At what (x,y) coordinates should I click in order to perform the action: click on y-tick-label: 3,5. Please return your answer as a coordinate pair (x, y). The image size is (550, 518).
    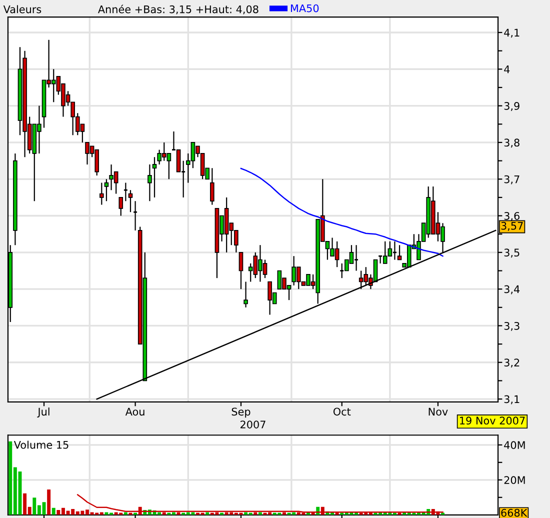
    Looking at the image, I should click on (512, 253).